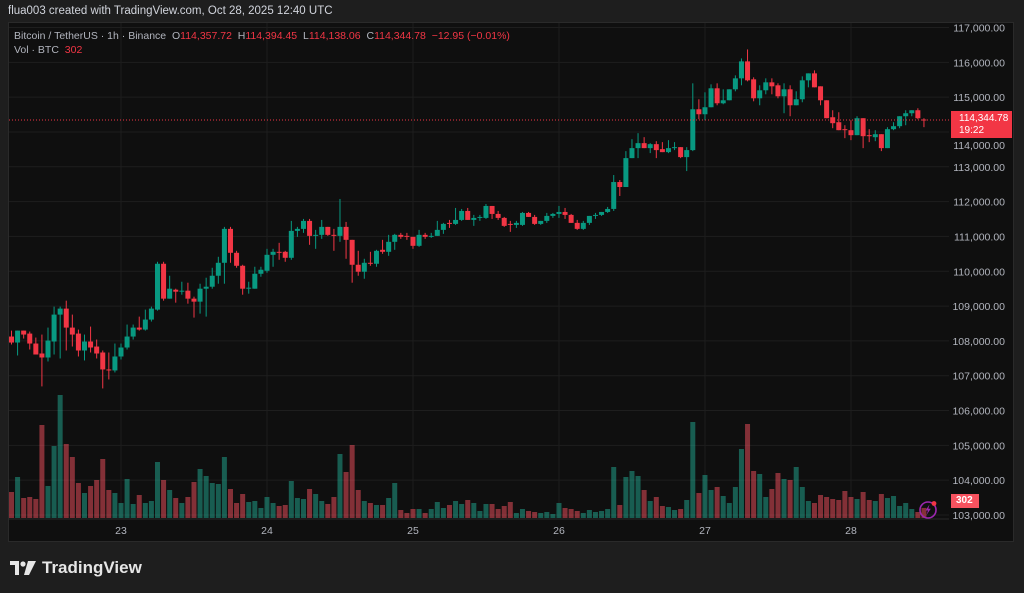  Describe the element at coordinates (271, 36) in the screenshot. I see `legend-high-value: 114,394.45` at that location.